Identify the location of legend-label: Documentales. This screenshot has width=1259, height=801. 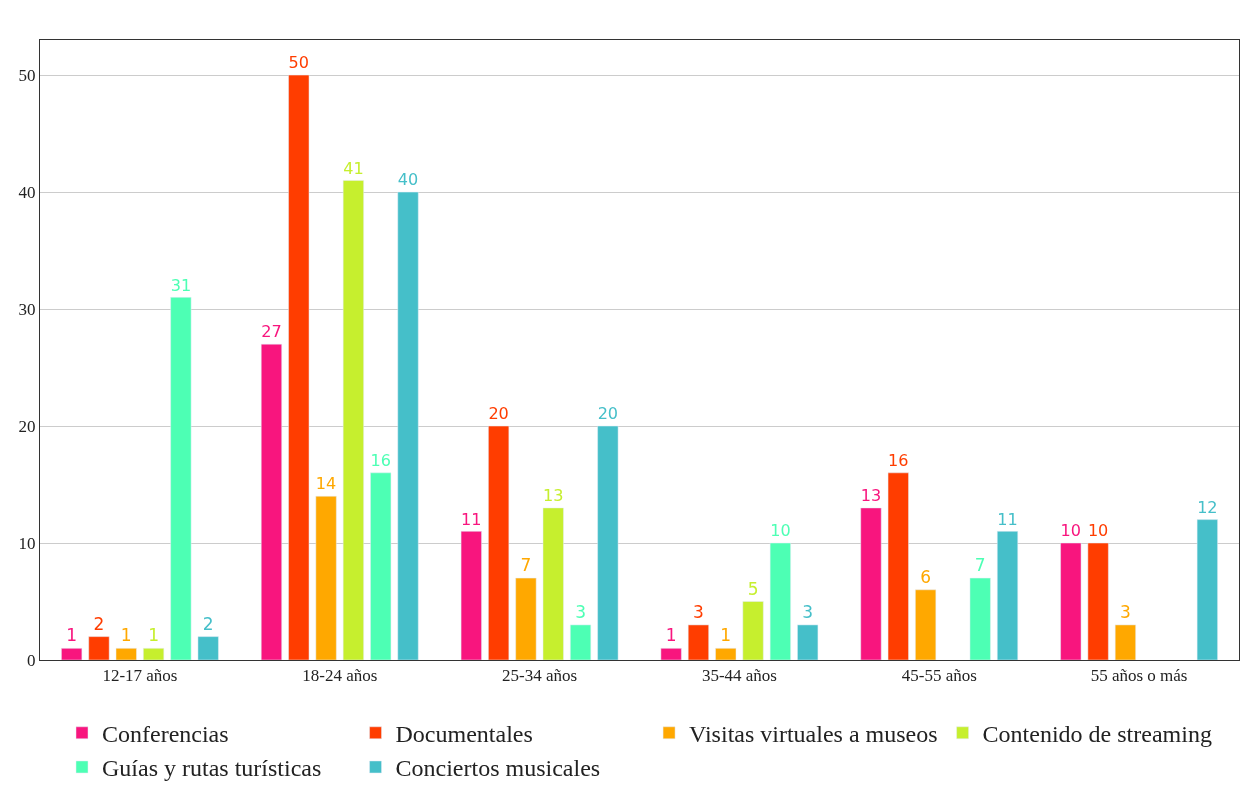
(464, 734).